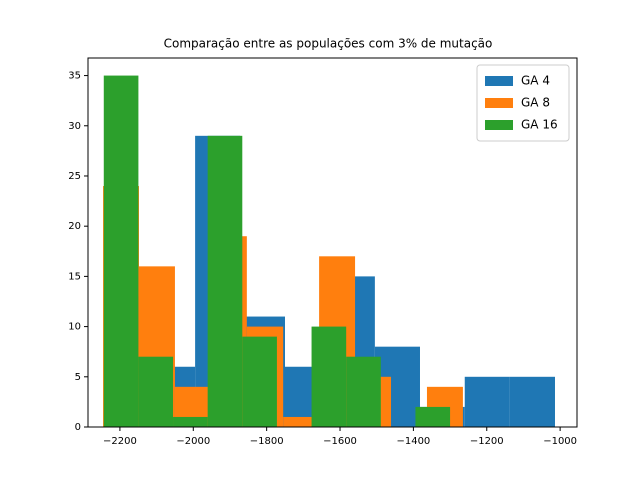 The height and width of the screenshot is (480, 640). Describe the element at coordinates (74, 276) in the screenshot. I see `y-tick-label: 15` at that location.